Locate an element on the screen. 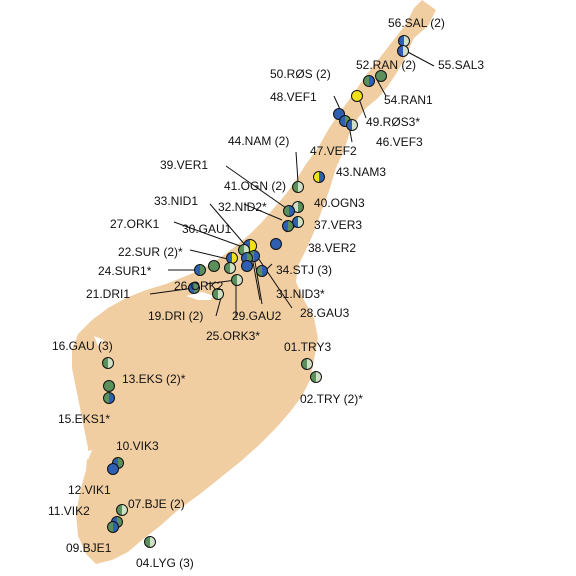  marker-s21 is located at coordinates (194, 288).